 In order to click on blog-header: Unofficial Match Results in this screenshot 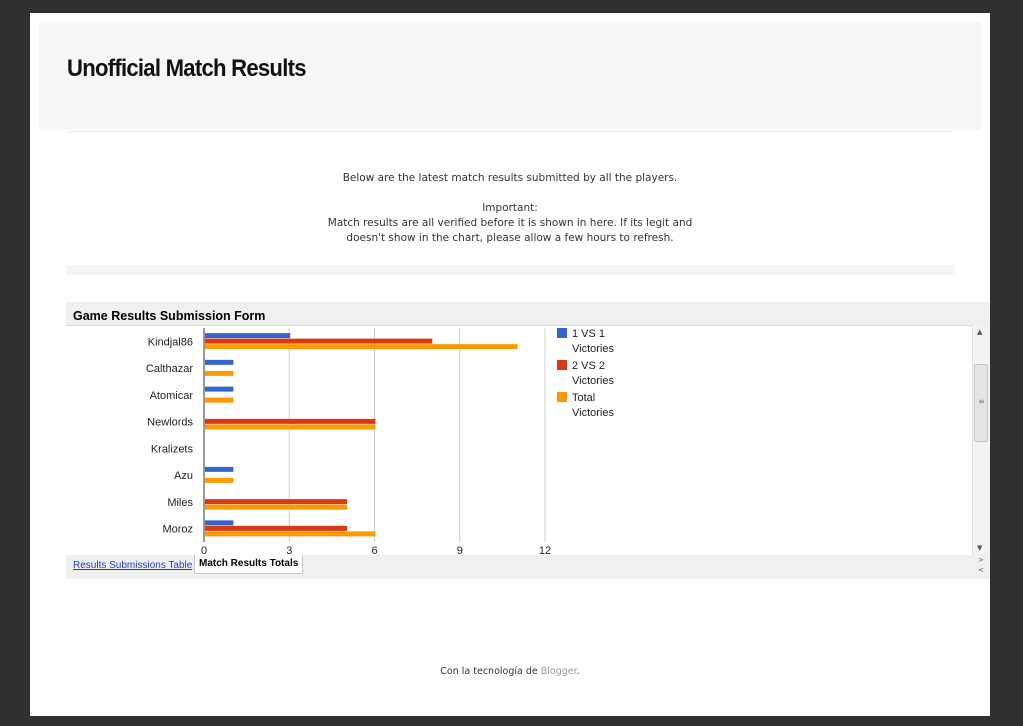, I will do `click(510, 76)`.